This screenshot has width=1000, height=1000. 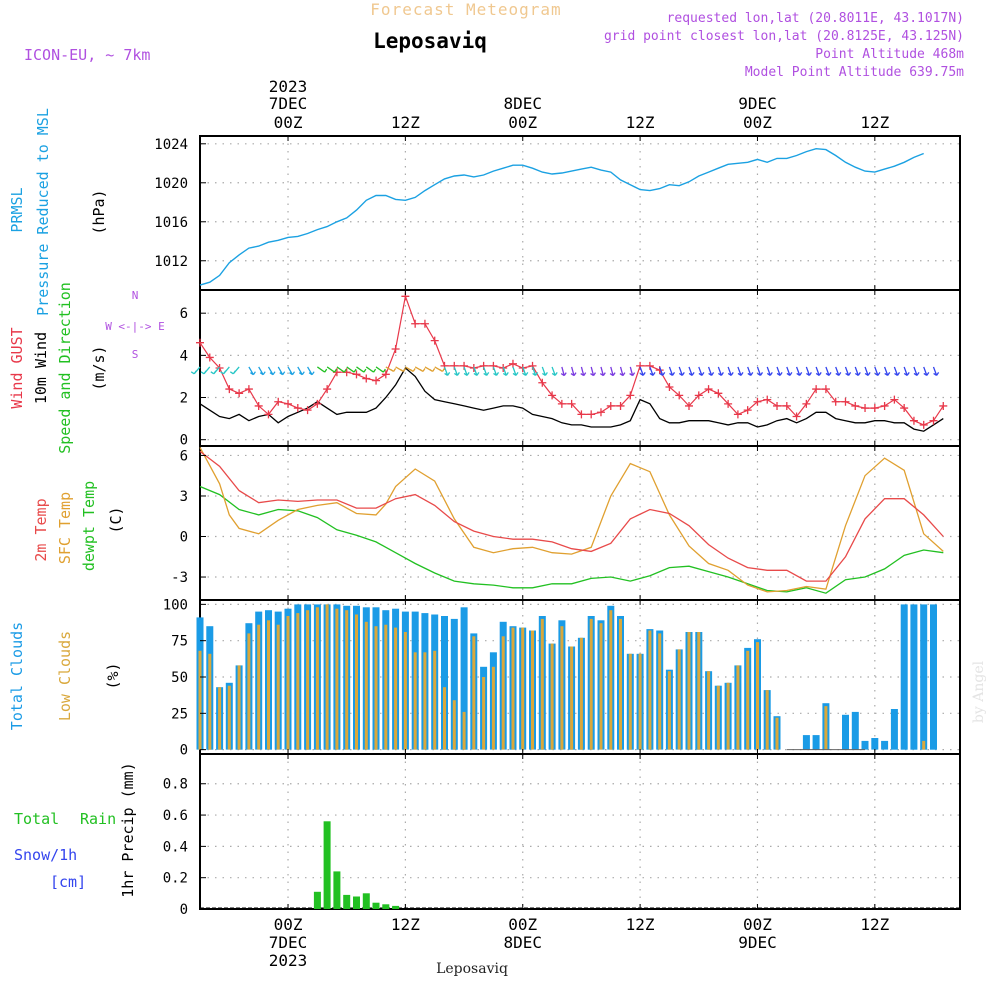 What do you see at coordinates (561, 216) in the screenshot?
I see `prmsl-line` at bounding box center [561, 216].